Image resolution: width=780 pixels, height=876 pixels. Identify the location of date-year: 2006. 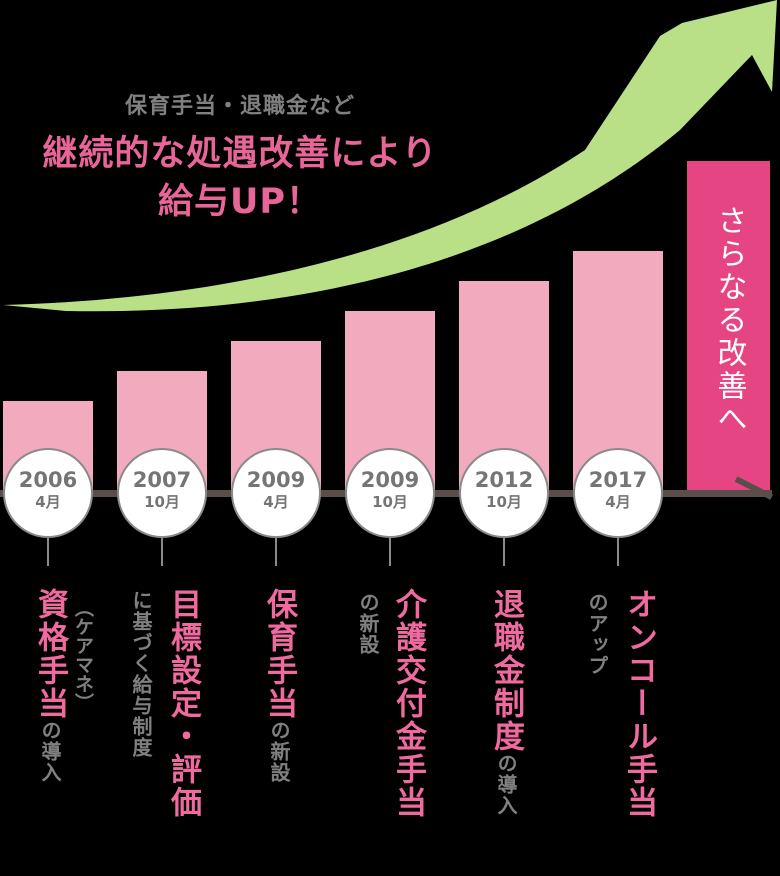
(48, 480).